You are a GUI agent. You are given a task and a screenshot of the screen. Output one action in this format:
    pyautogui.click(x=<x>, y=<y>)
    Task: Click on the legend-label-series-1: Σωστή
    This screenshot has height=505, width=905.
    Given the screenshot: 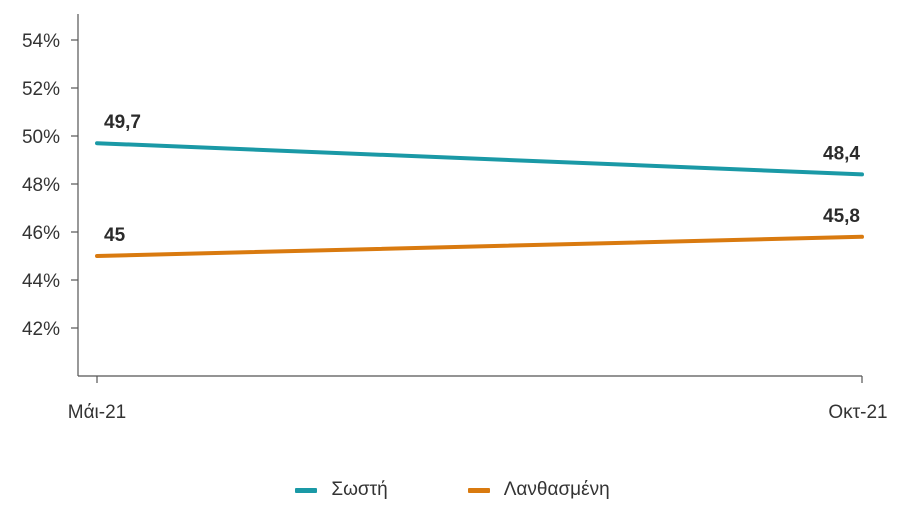 What is the action you would take?
    pyautogui.click(x=359, y=489)
    